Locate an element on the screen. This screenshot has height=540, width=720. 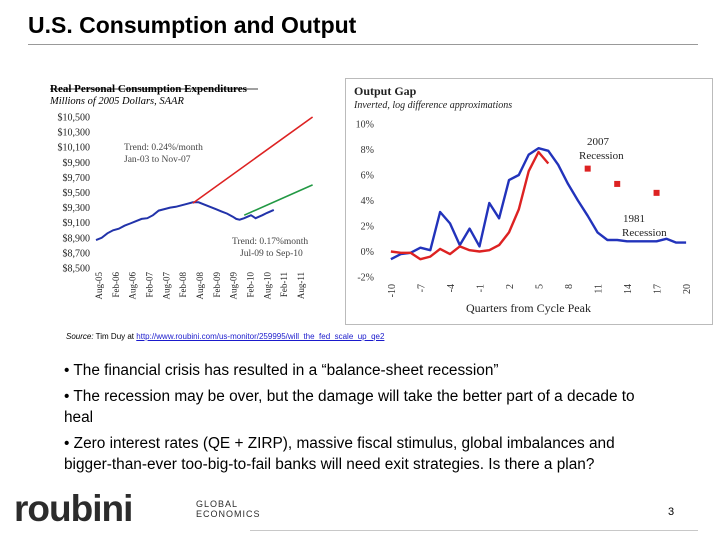
y-tick-label: -2% is located at coordinates (365, 278).